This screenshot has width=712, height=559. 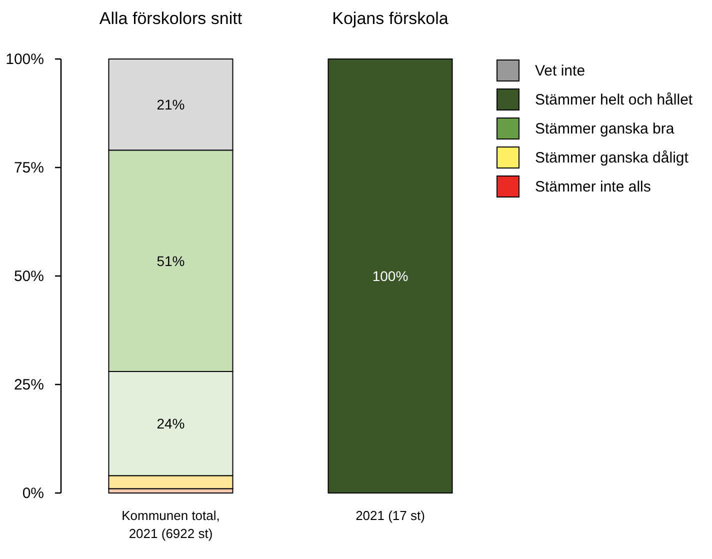 I want to click on legend-label: Stämmer inte alls, so click(x=593, y=187).